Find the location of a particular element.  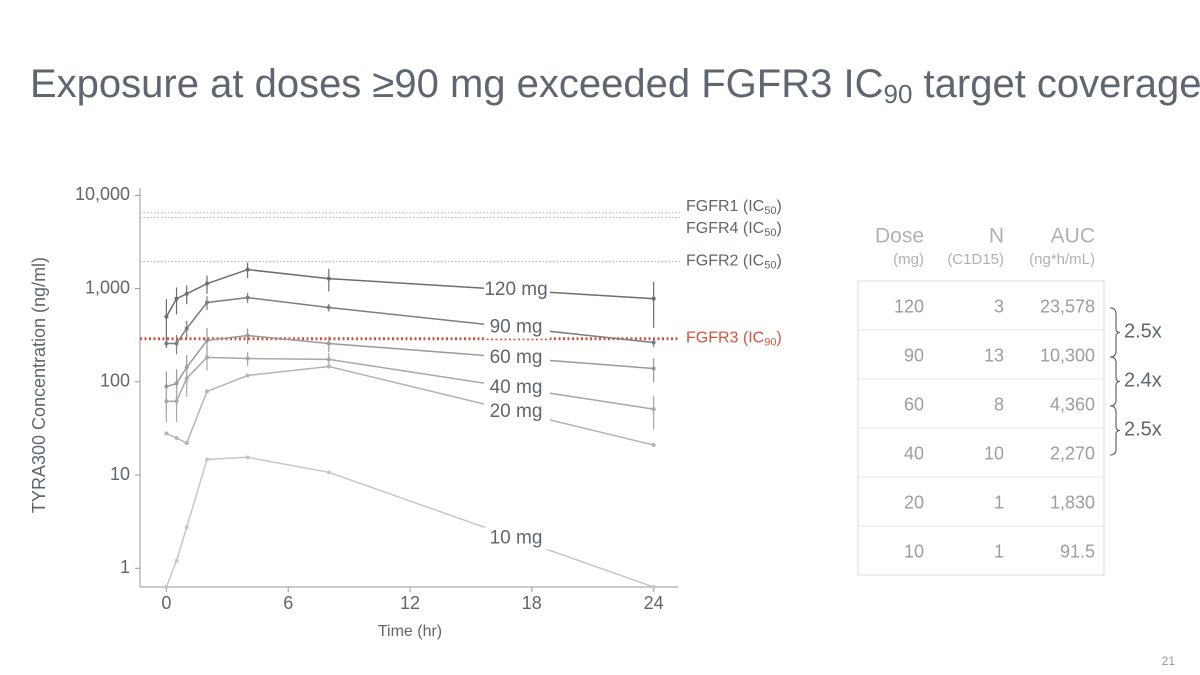

reference-label-text: FGFR4 (IC is located at coordinates (725, 228).